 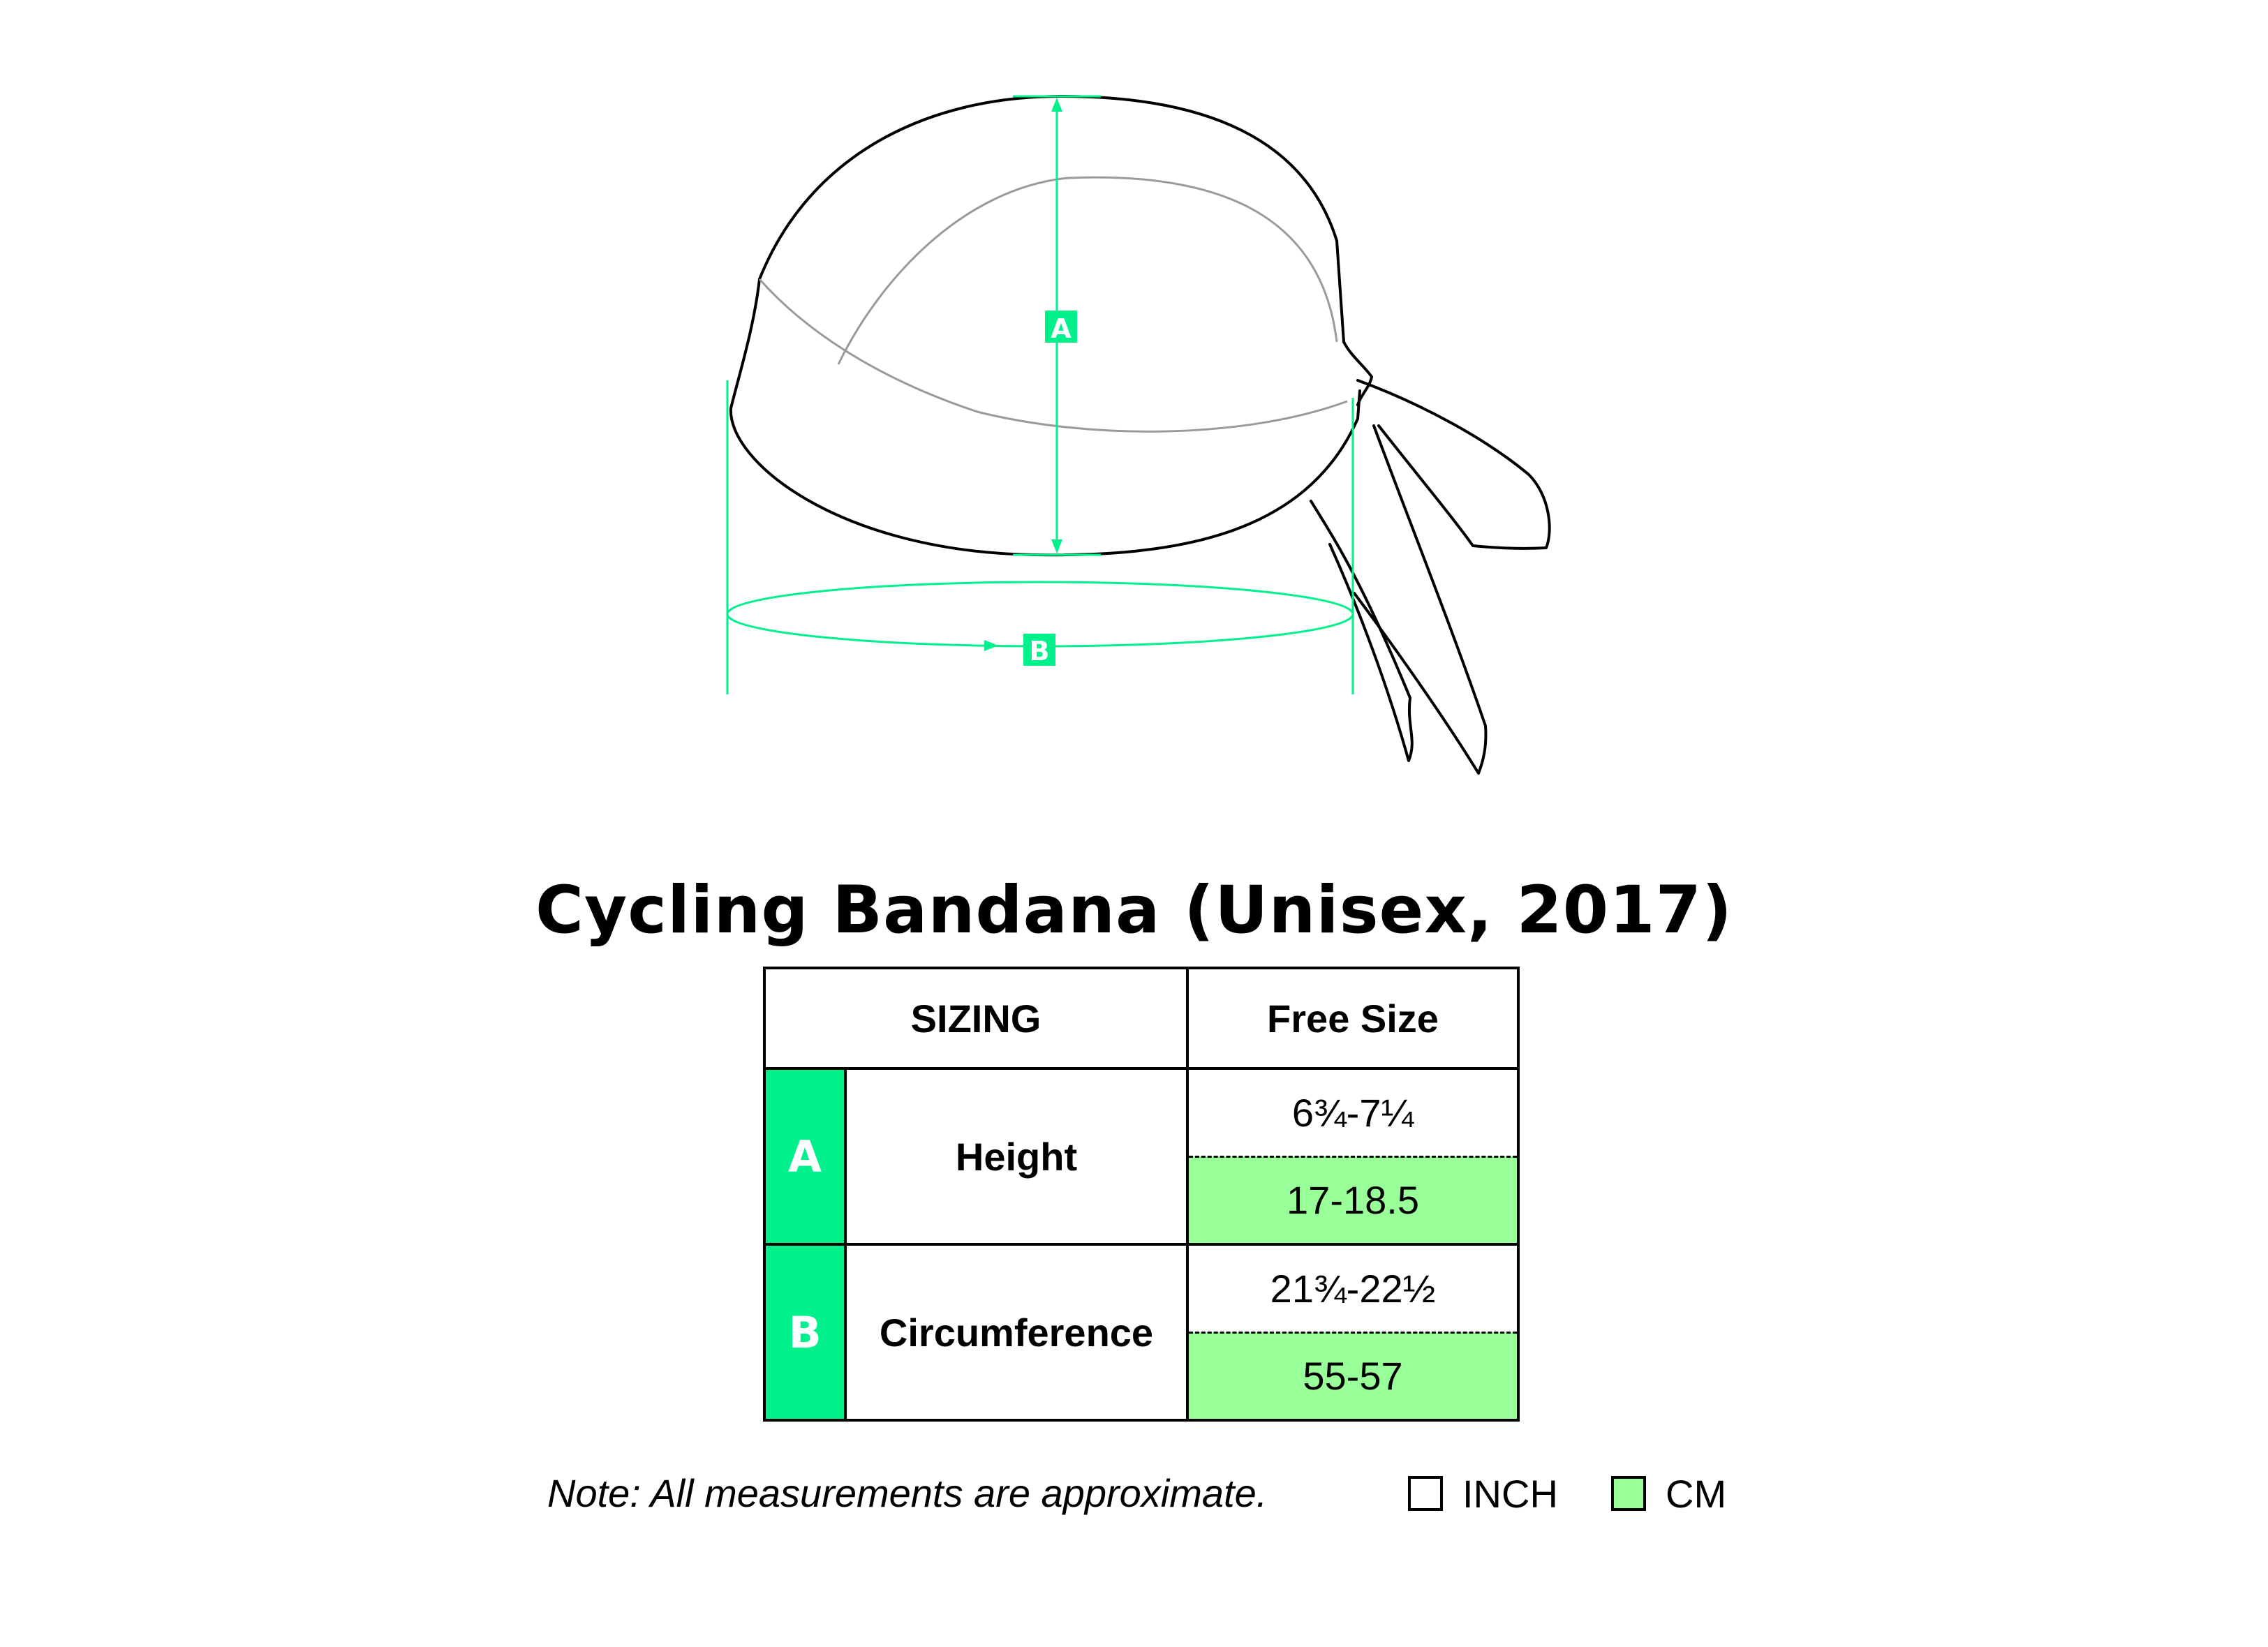 I want to click on row-label: Circumference, so click(x=1016, y=1332).